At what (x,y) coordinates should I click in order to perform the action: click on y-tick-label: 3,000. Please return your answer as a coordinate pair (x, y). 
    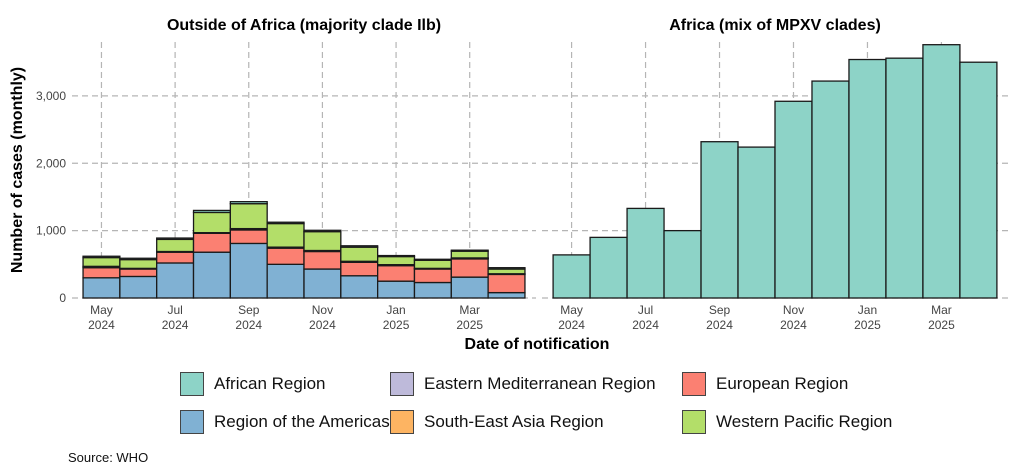
    Looking at the image, I should click on (51, 96).